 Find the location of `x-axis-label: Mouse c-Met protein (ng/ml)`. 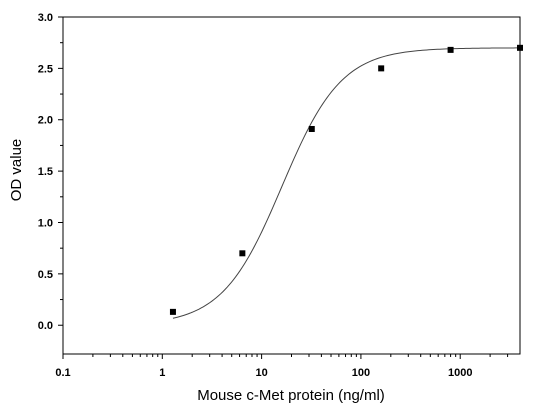

x-axis-label: Mouse c-Met protein (ng/ml) is located at coordinates (291, 395).